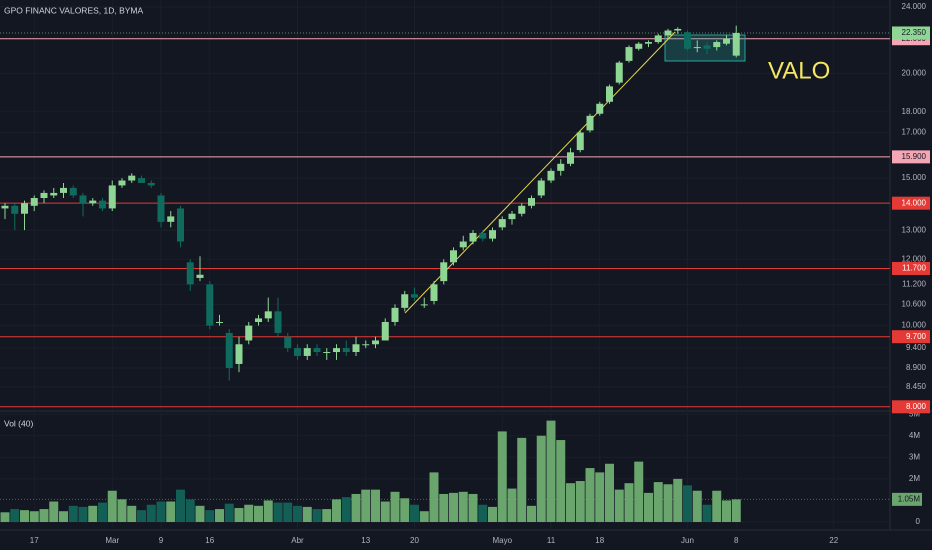 This screenshot has height=550, width=932. Describe the element at coordinates (914, 283) in the screenshot. I see `y-tick-label: 11.200` at that location.